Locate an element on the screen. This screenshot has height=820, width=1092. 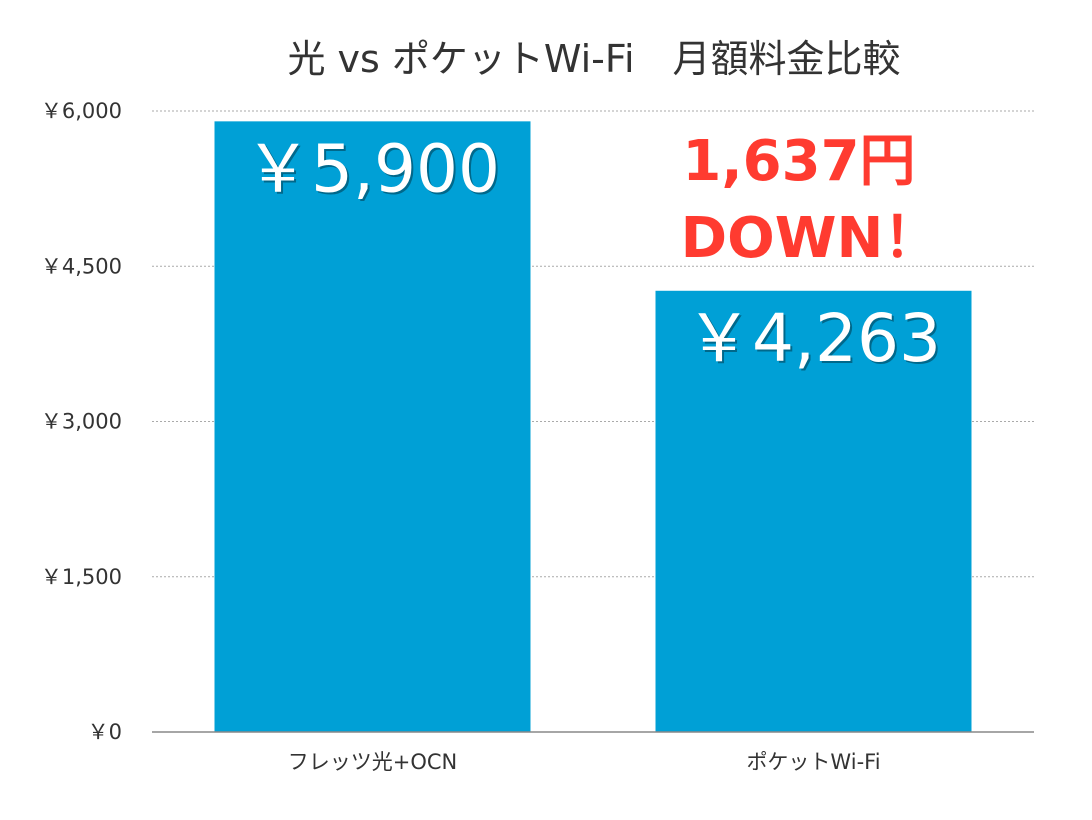
y-axis-ticks: ￥0 ￥1,500 ￥3,000 ￥4,500 ￥6,000 is located at coordinates (81, 421).